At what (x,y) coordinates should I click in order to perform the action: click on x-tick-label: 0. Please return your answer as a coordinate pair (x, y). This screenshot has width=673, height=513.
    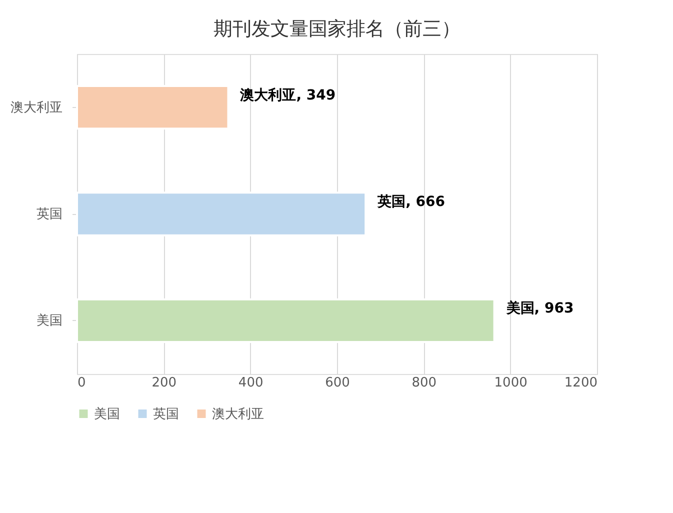
    Looking at the image, I should click on (82, 383).